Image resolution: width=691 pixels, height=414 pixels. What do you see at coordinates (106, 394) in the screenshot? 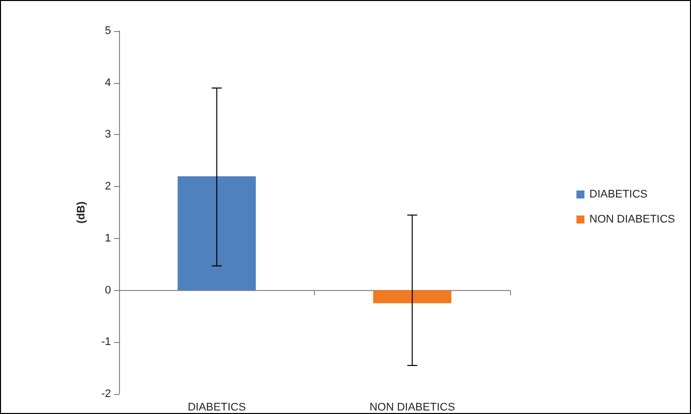
I see `y-tick-label: -2` at bounding box center [106, 394].